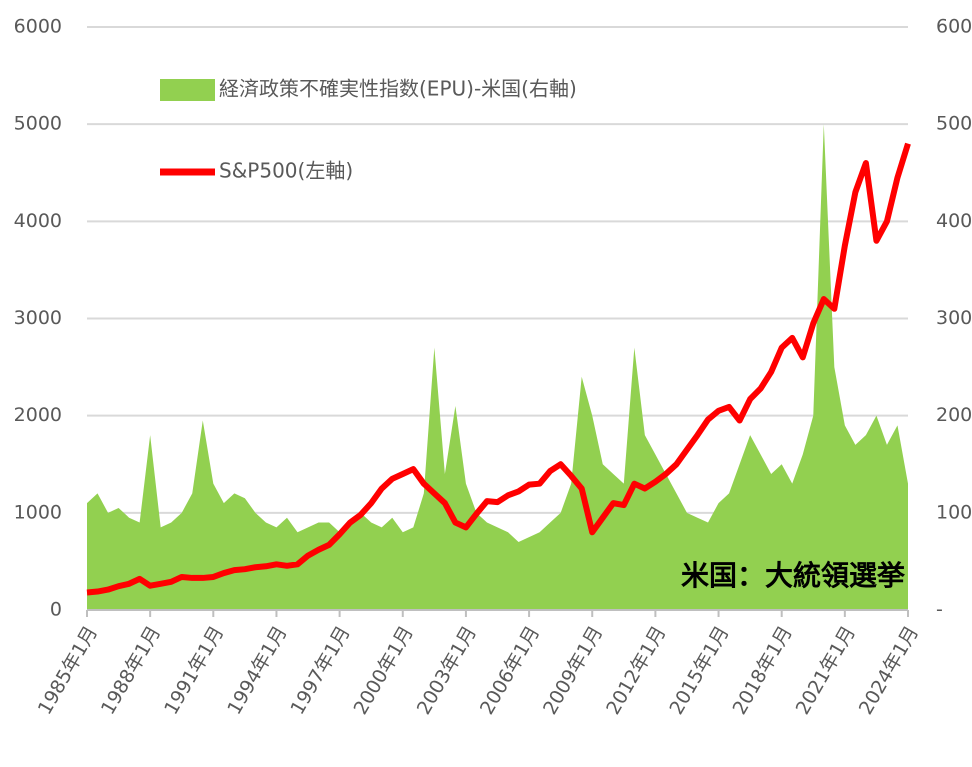 The width and height of the screenshot is (972, 767). I want to click on legend-swatch, so click(187, 90).